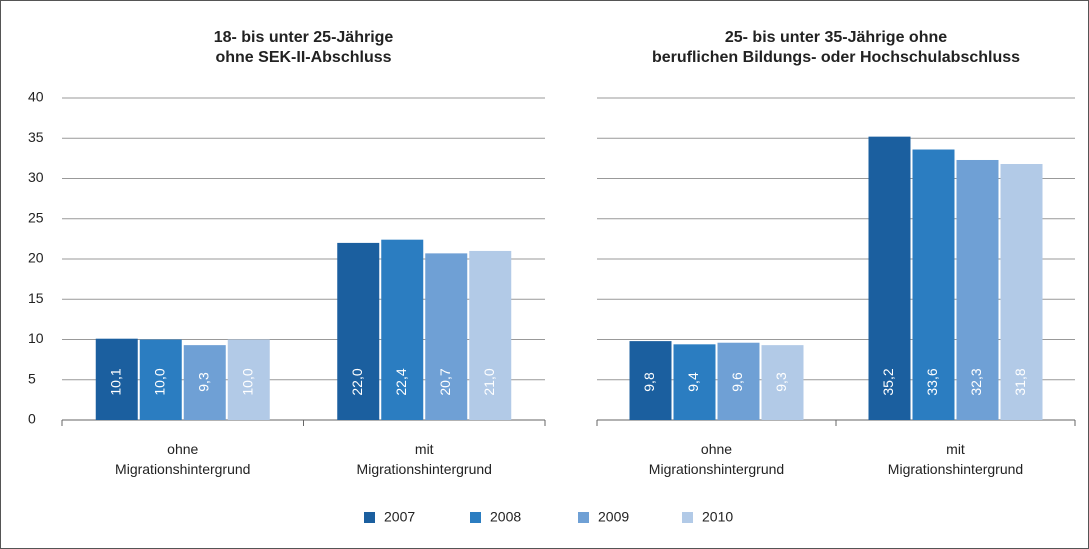  I want to click on value-label: 31,8, so click(1020, 381).